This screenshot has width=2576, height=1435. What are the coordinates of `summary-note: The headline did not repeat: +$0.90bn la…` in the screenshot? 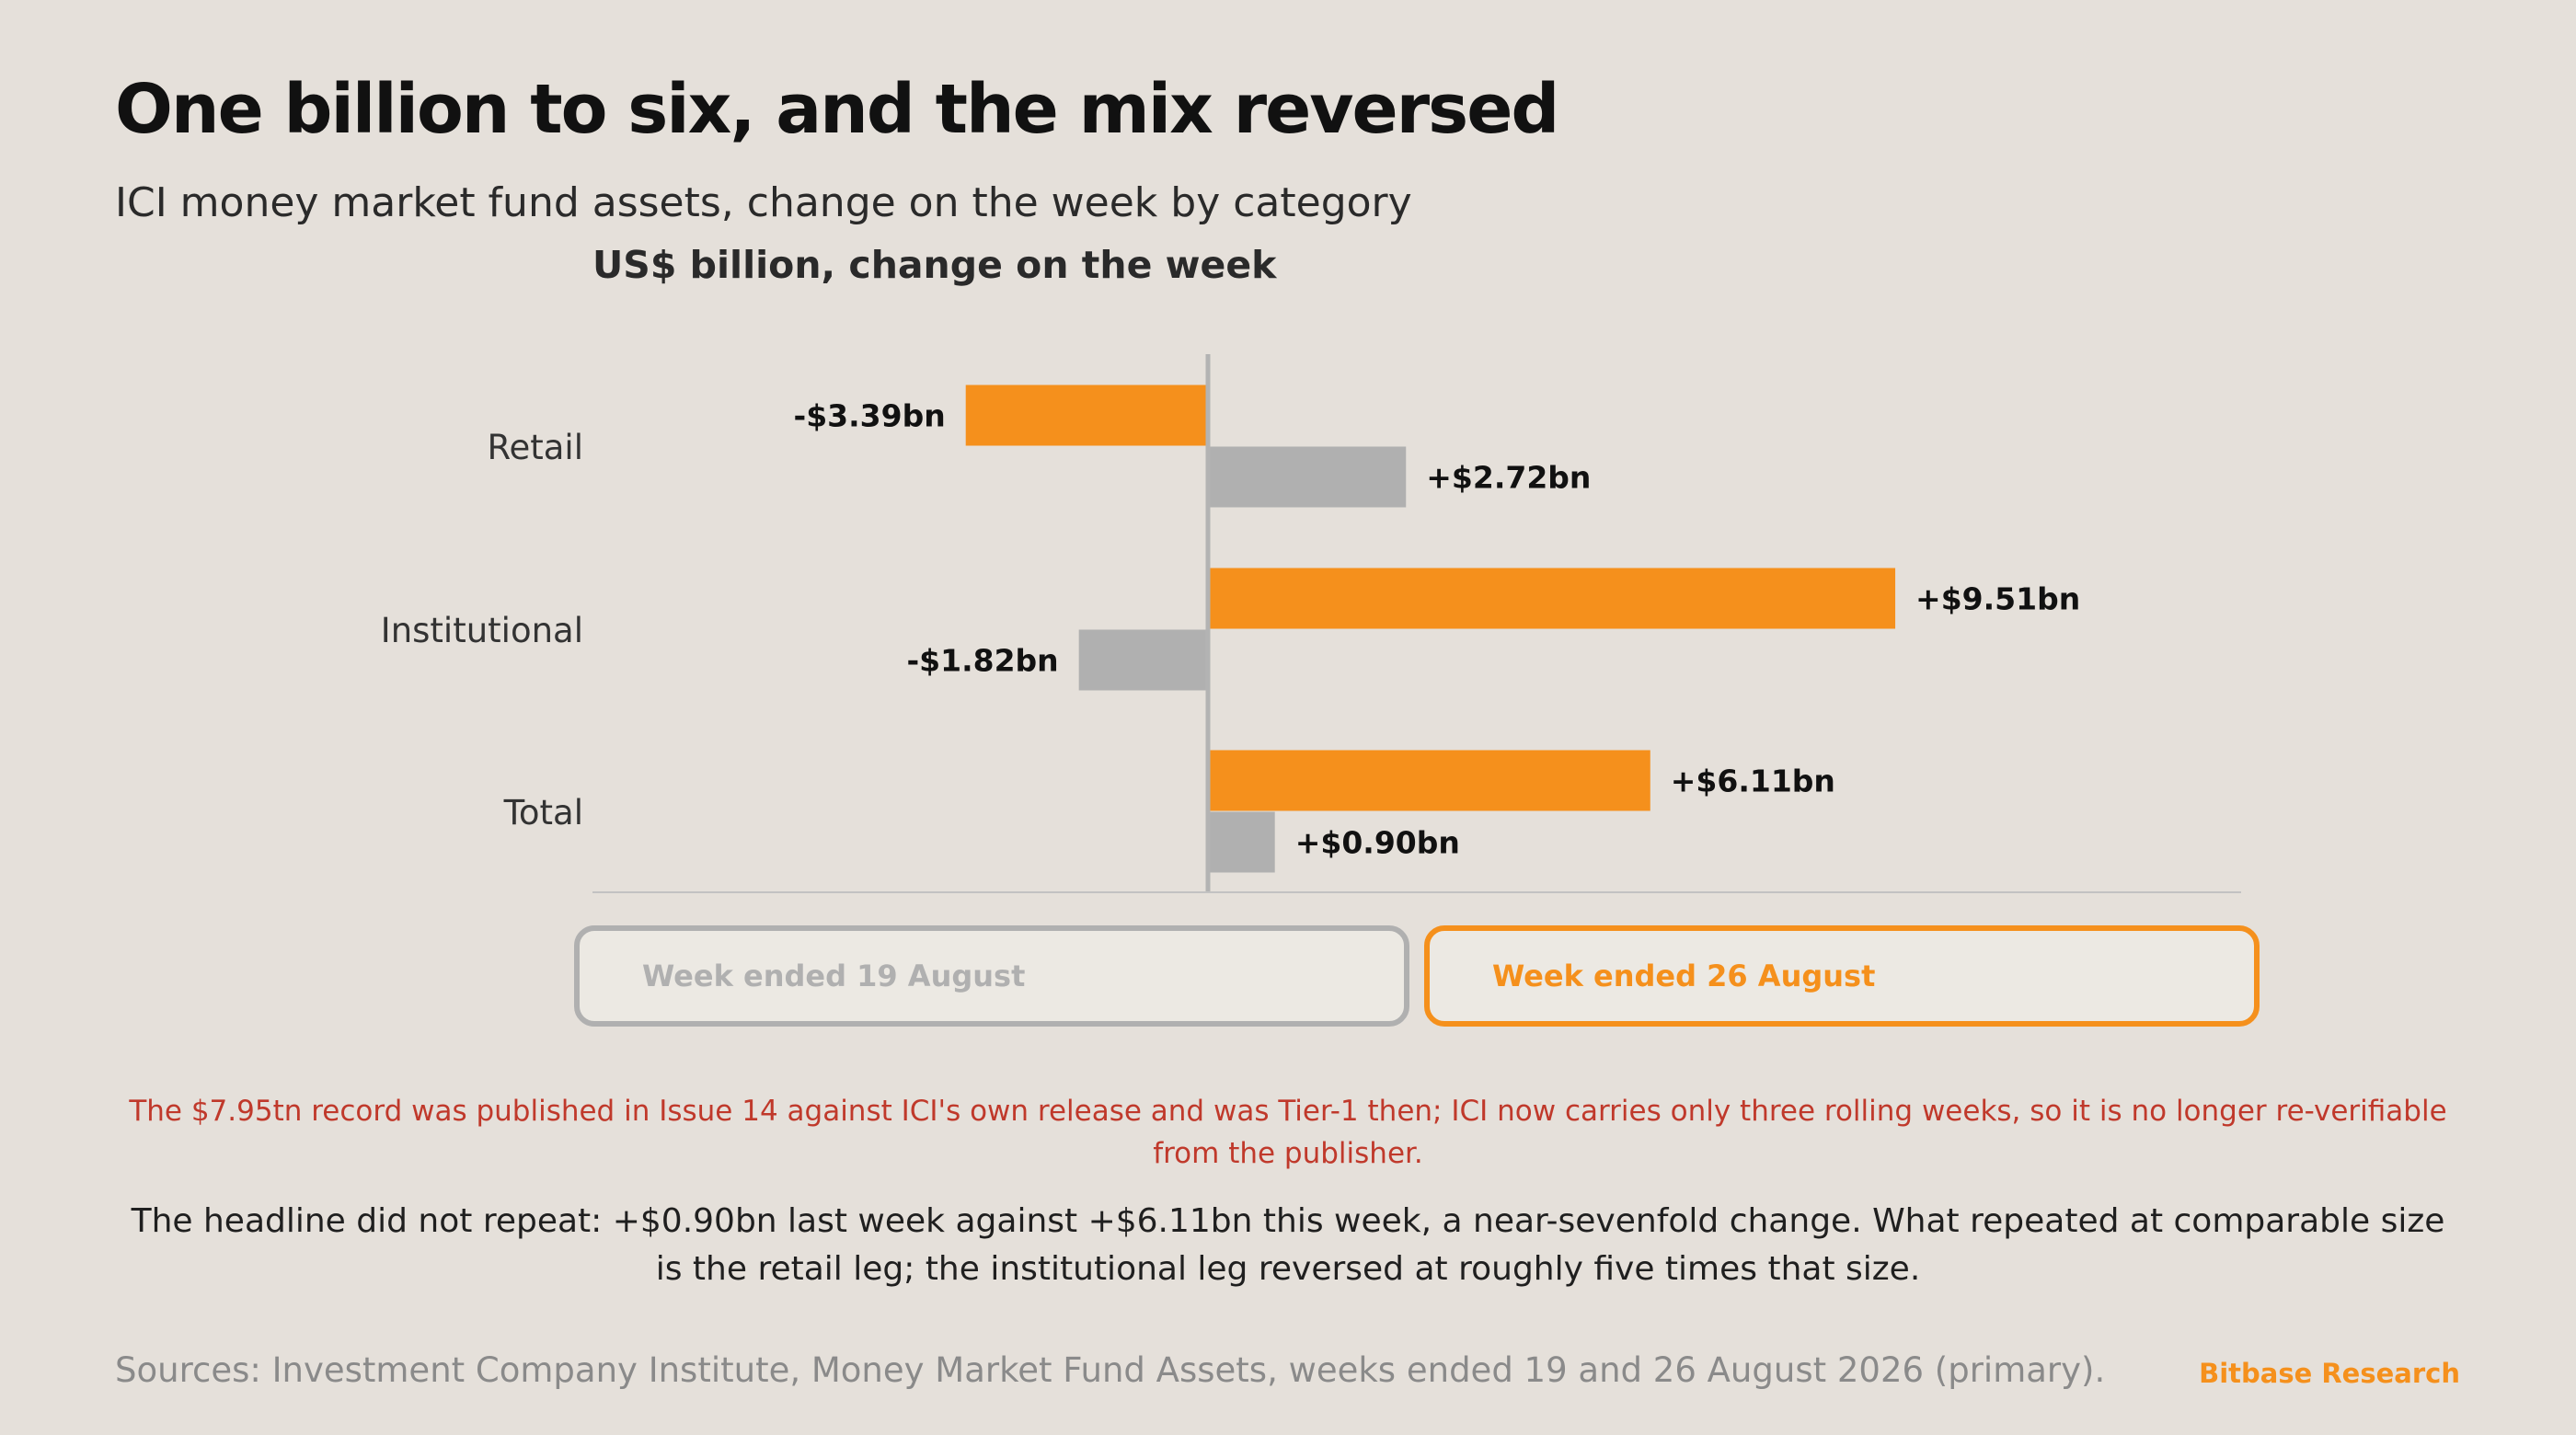 It's located at (1288, 1245).